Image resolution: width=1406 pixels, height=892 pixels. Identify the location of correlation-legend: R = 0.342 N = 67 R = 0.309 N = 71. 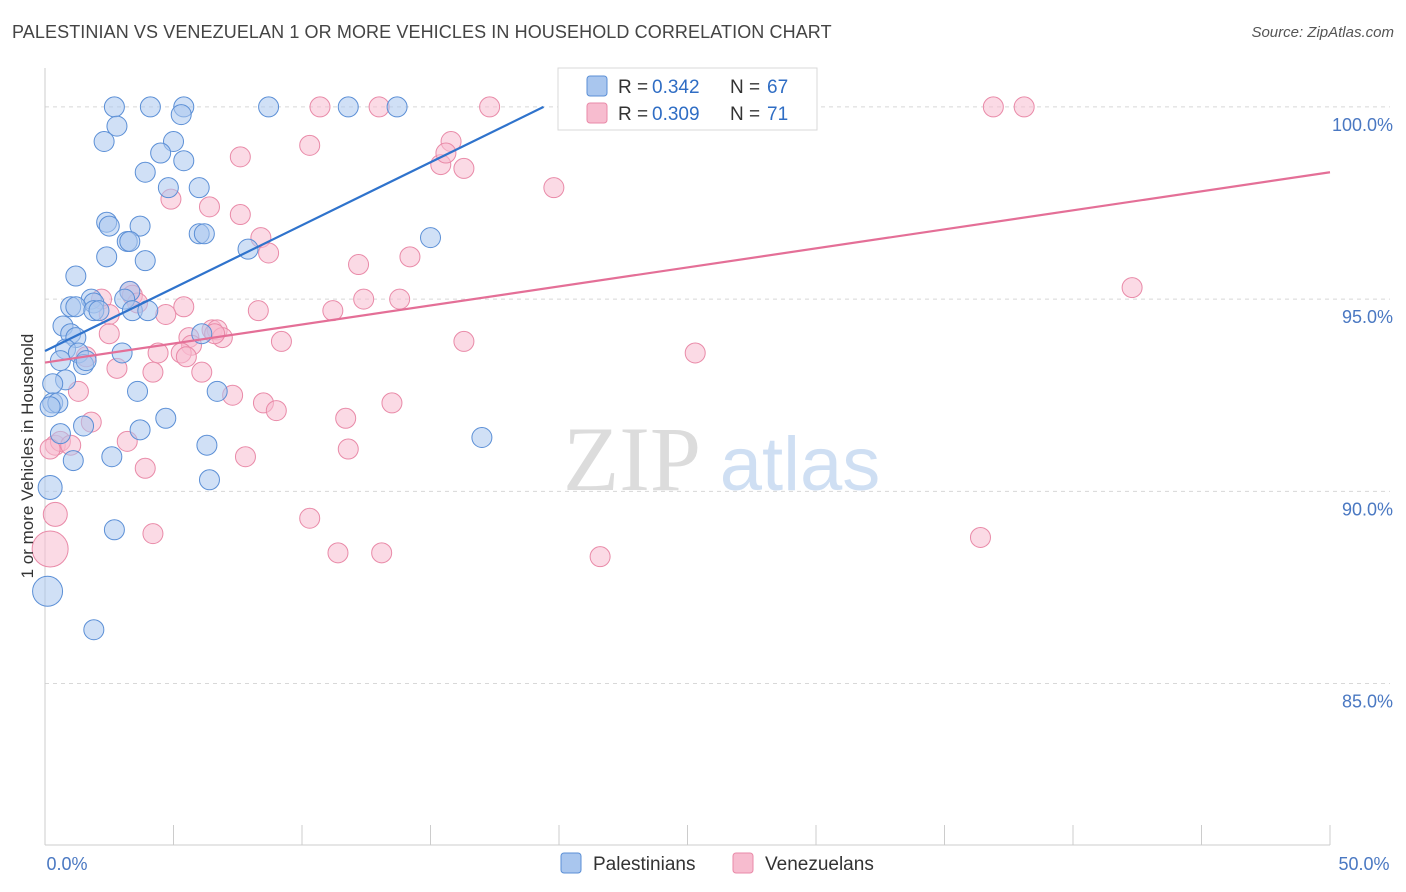
(687, 99).